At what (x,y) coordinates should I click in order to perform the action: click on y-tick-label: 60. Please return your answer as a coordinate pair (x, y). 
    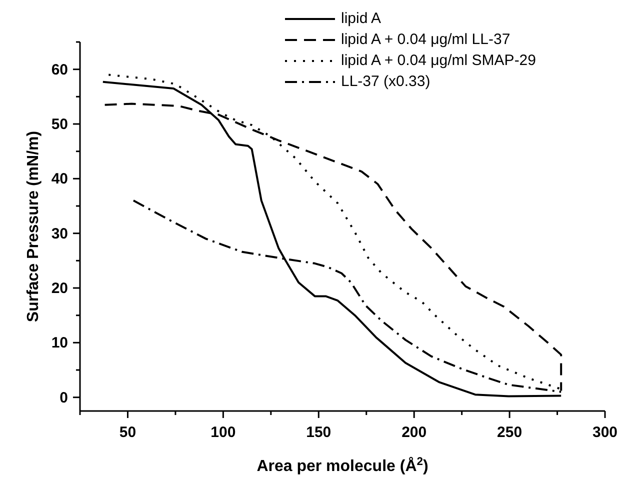
    Looking at the image, I should click on (59, 69).